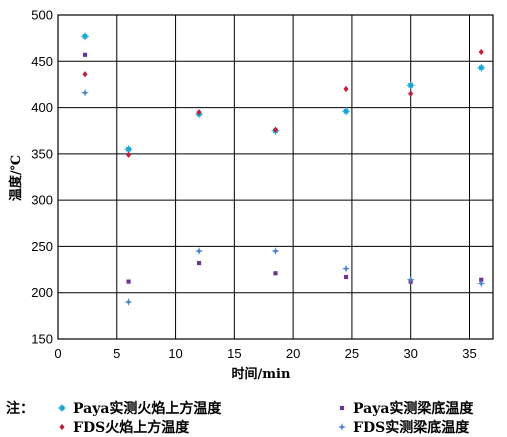 The height and width of the screenshot is (437, 507). Describe the element at coordinates (413, 409) in the screenshot. I see `legend-label: Paya实测梁底温度` at that location.